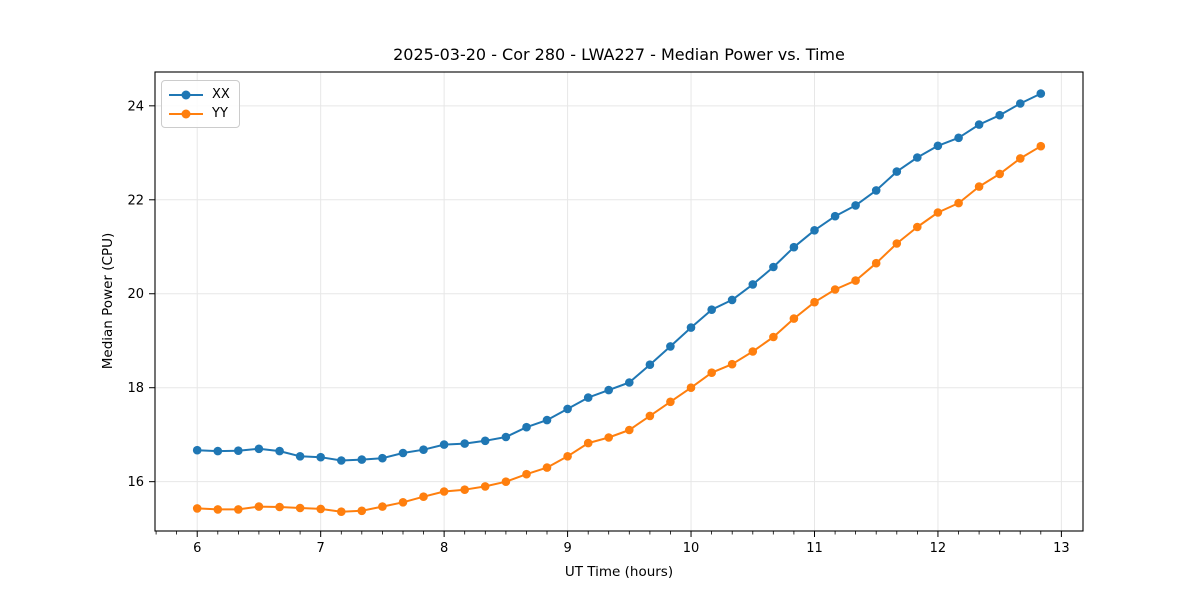  I want to click on legend-label: XX, so click(221, 94).